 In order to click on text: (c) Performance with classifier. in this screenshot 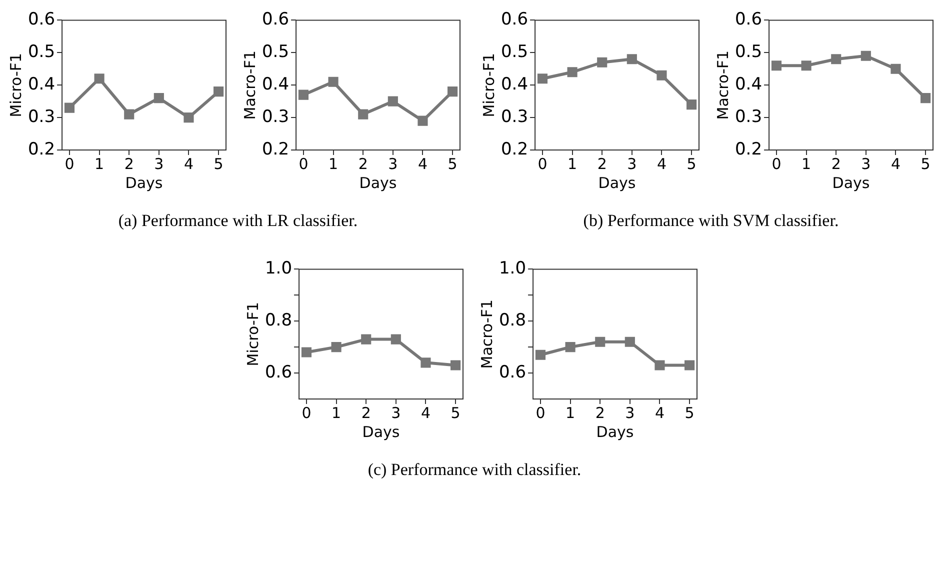, I will do `click(475, 470)`.